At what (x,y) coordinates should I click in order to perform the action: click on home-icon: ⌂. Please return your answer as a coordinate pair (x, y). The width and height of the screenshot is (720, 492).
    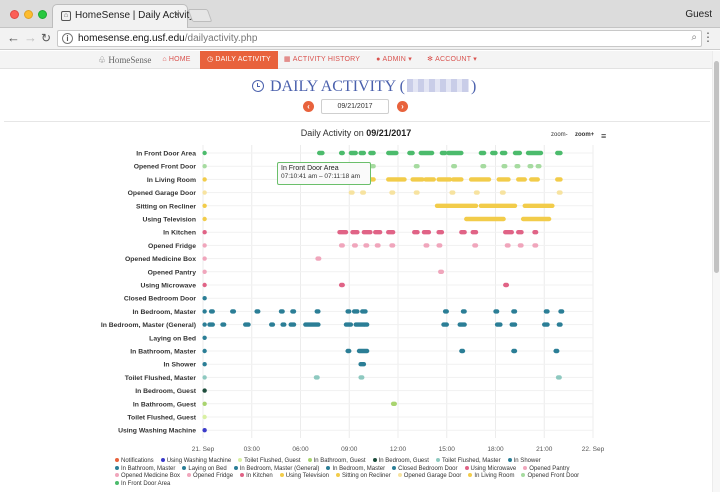
    Looking at the image, I should click on (164, 59).